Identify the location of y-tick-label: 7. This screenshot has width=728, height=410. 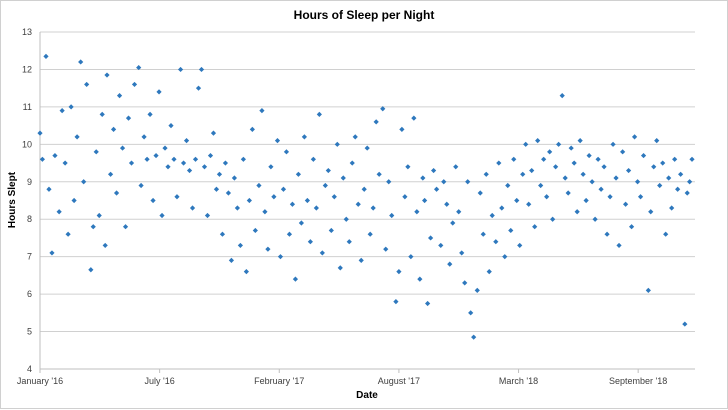
(29, 257).